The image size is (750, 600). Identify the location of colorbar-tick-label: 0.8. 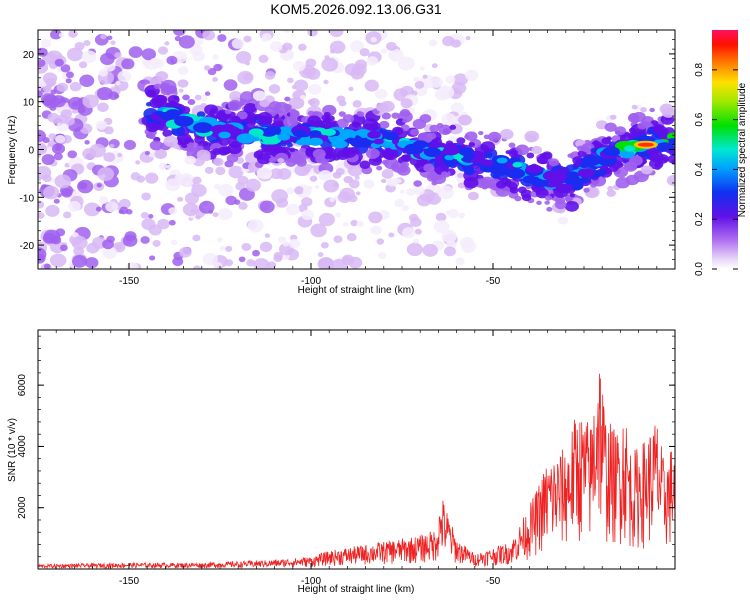
(699, 69).